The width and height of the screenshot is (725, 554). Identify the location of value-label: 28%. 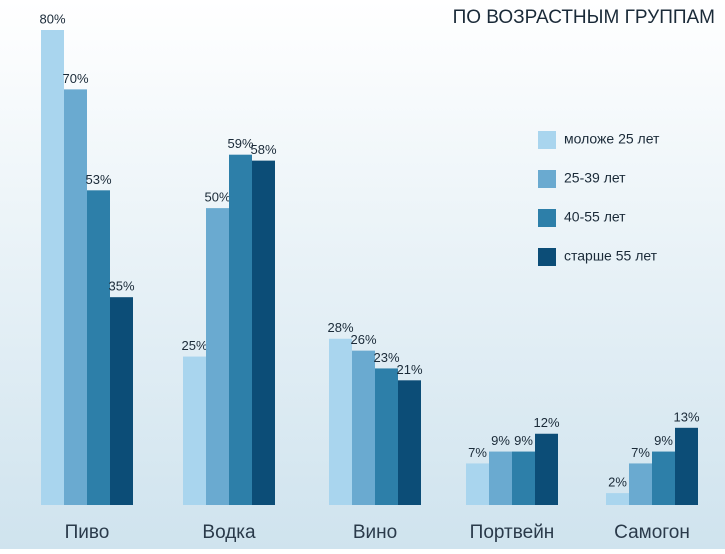
(340, 327).